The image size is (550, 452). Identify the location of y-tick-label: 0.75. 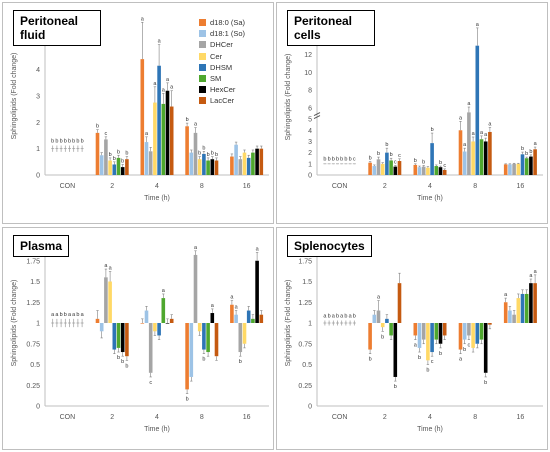
(33, 344).